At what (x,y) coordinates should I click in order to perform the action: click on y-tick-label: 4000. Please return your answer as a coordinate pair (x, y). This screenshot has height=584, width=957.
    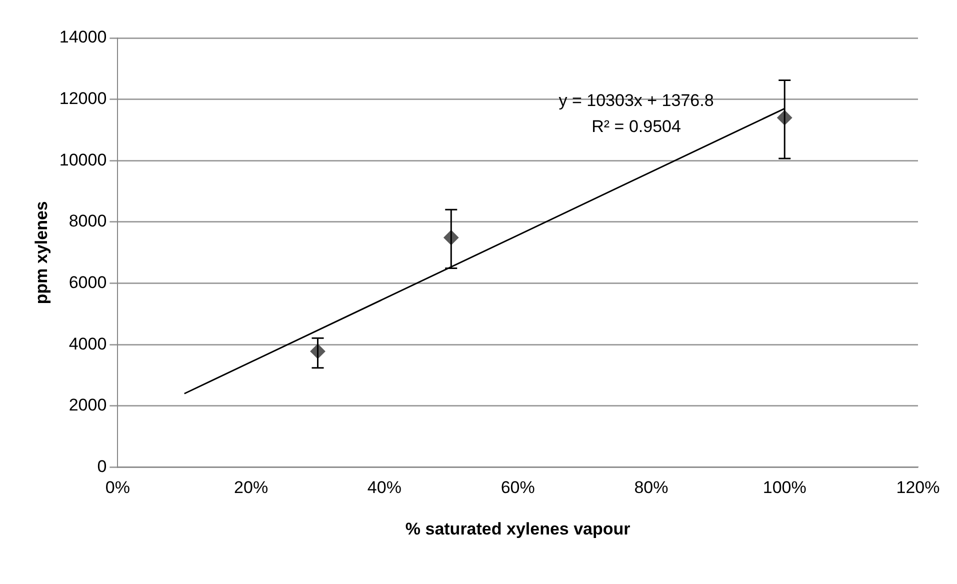
    Looking at the image, I should click on (87, 344).